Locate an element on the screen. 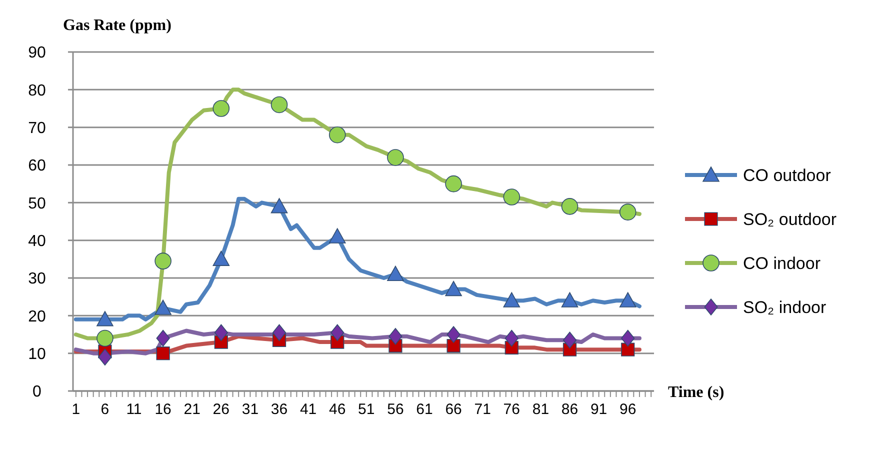 The width and height of the screenshot is (890, 451). y-tick-label: 0 is located at coordinates (37, 392).